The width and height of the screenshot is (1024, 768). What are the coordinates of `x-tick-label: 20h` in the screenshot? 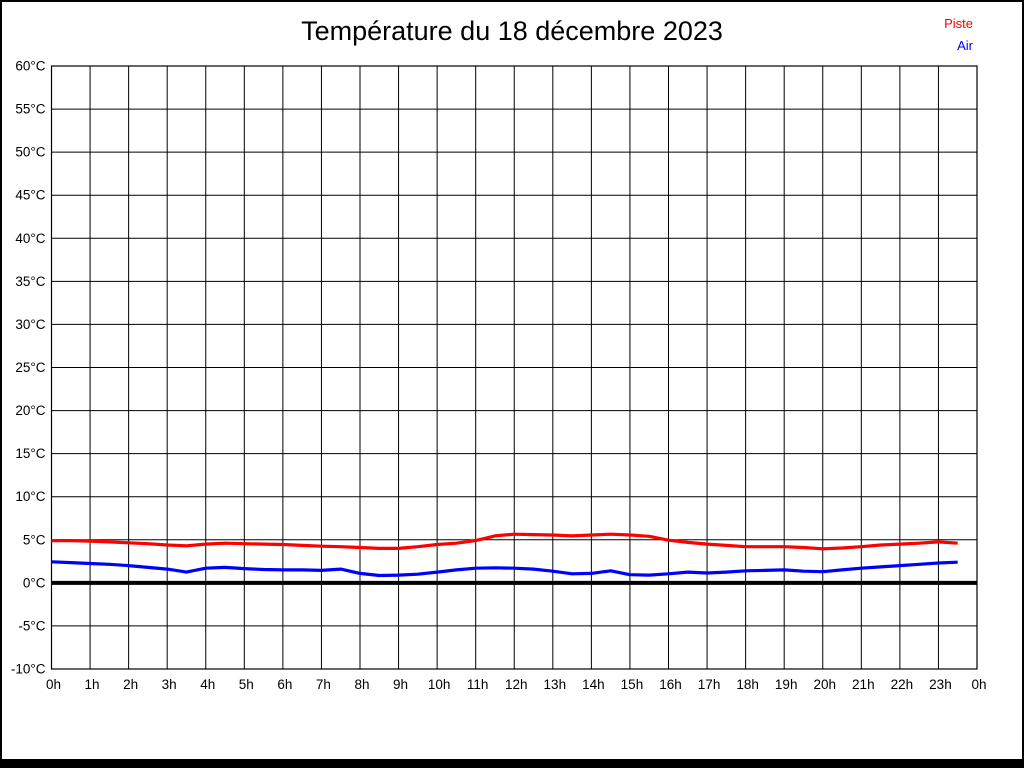 It's located at (824, 684).